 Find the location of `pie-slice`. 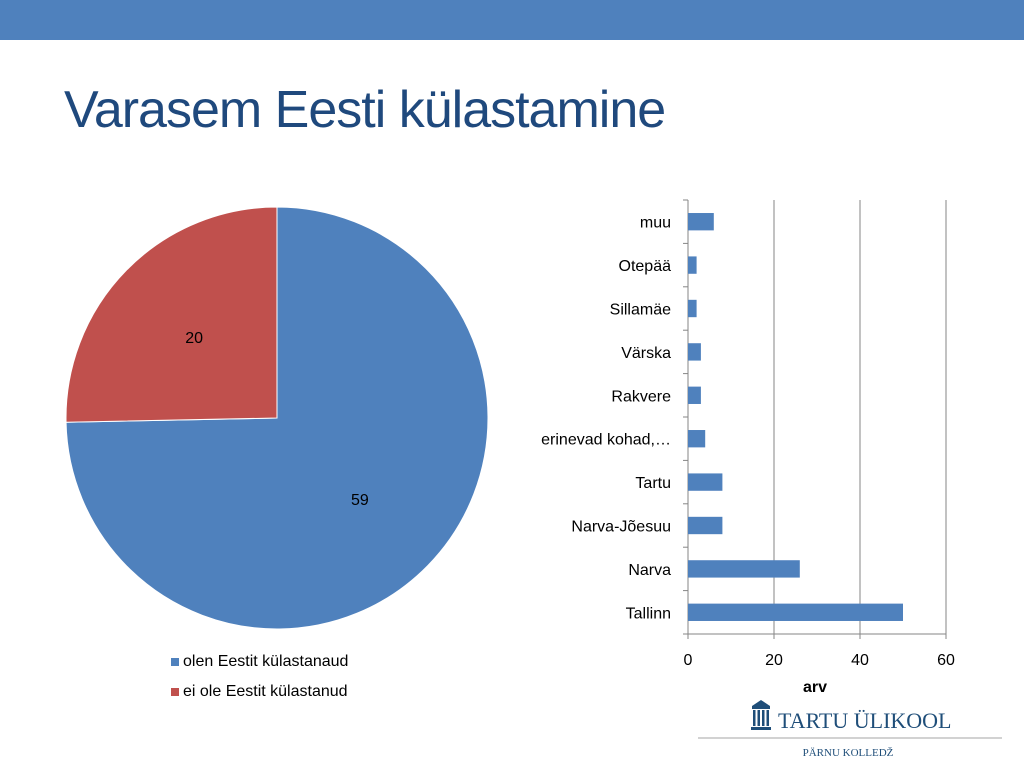

pie-slice is located at coordinates (171, 314).